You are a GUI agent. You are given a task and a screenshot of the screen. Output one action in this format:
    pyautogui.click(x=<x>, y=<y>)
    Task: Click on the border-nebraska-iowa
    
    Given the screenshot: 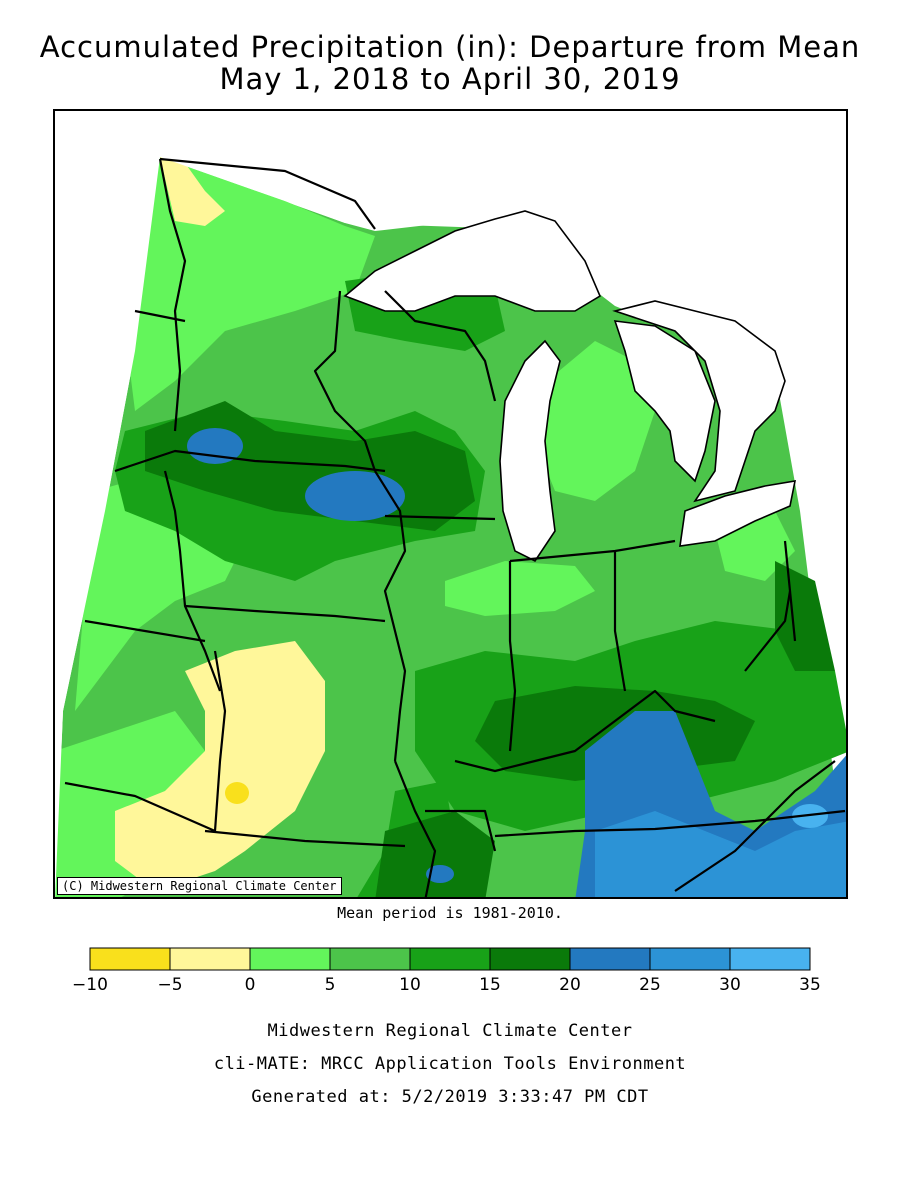 What is the action you would take?
    pyautogui.click(x=192, y=581)
    